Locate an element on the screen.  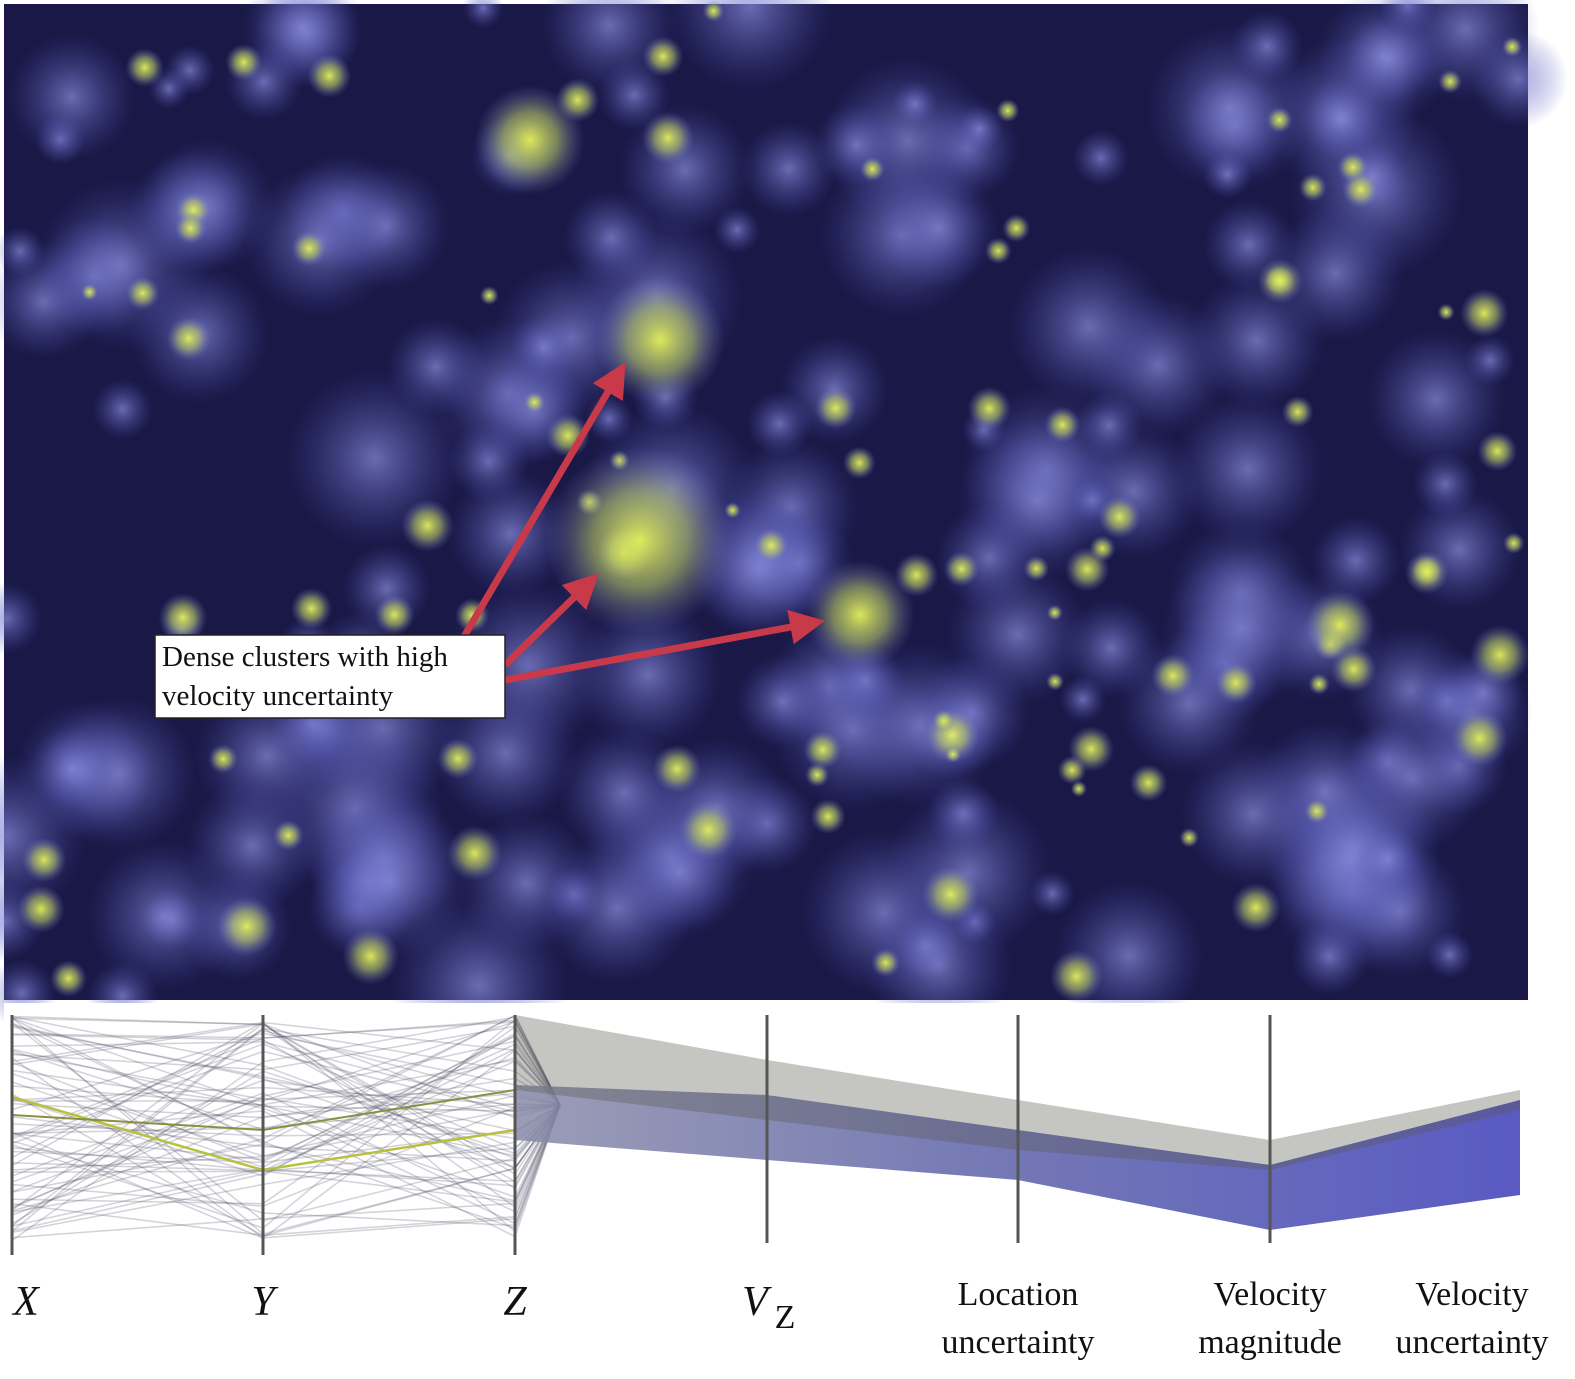
axis-subscript: Z is located at coordinates (785, 1317).